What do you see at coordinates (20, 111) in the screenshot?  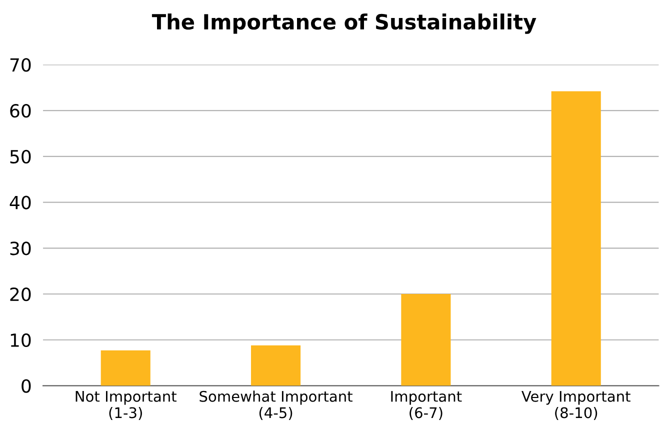 I see `y-tick-label: 60` at bounding box center [20, 111].